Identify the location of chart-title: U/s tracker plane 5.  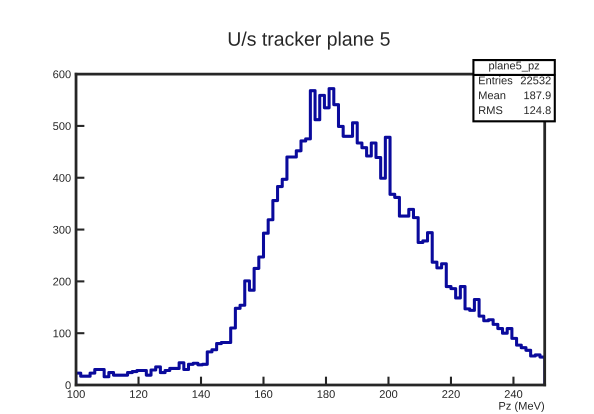
(309, 41).